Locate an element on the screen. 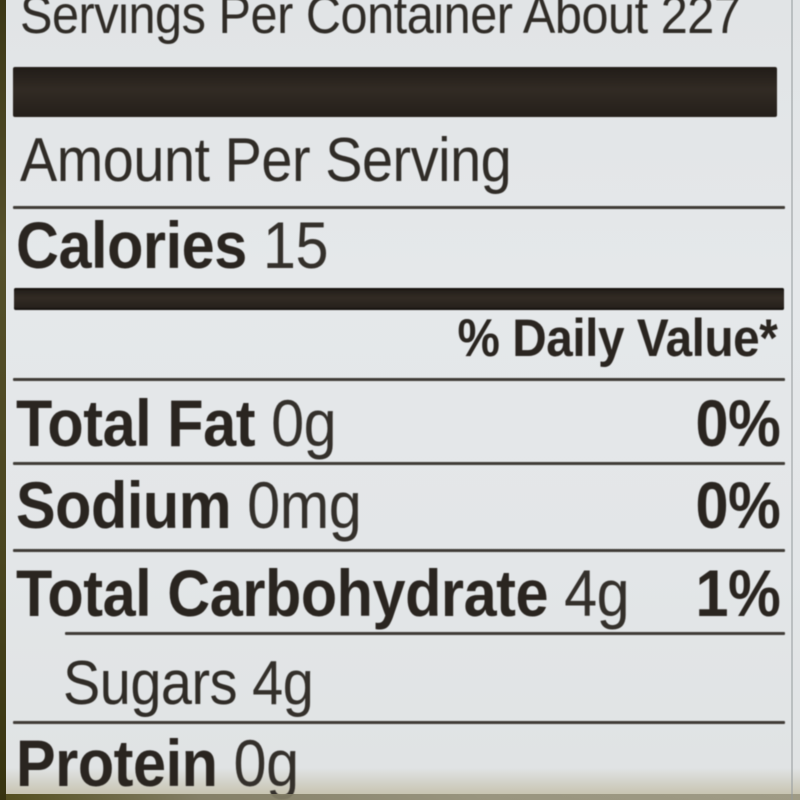 Image resolution: width=800 pixels, height=800 pixels. nutrient-name: Sugars is located at coordinates (150, 683).